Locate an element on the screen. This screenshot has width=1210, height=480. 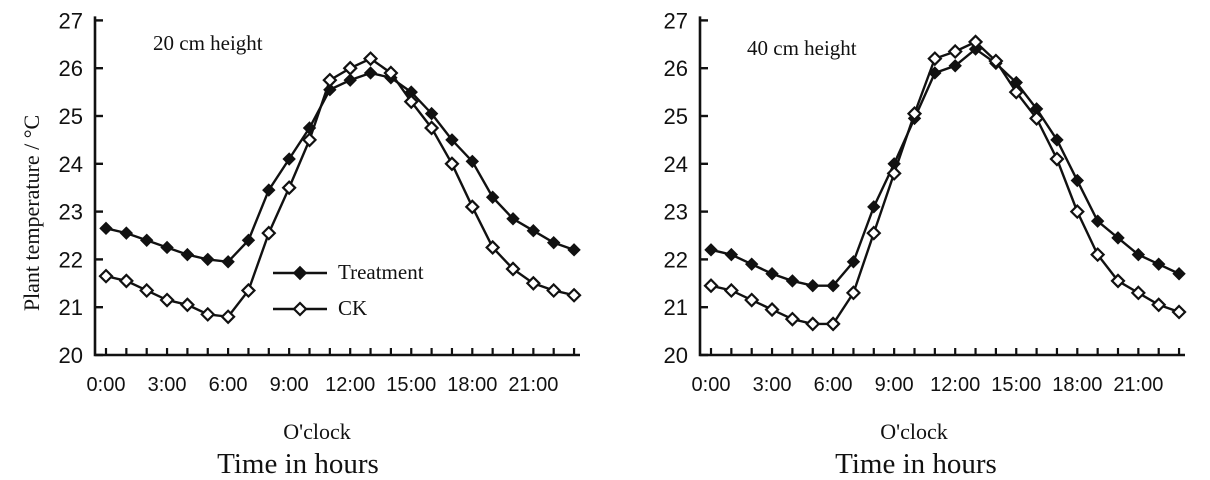
y-tick-label: 22 is located at coordinates (676, 259).